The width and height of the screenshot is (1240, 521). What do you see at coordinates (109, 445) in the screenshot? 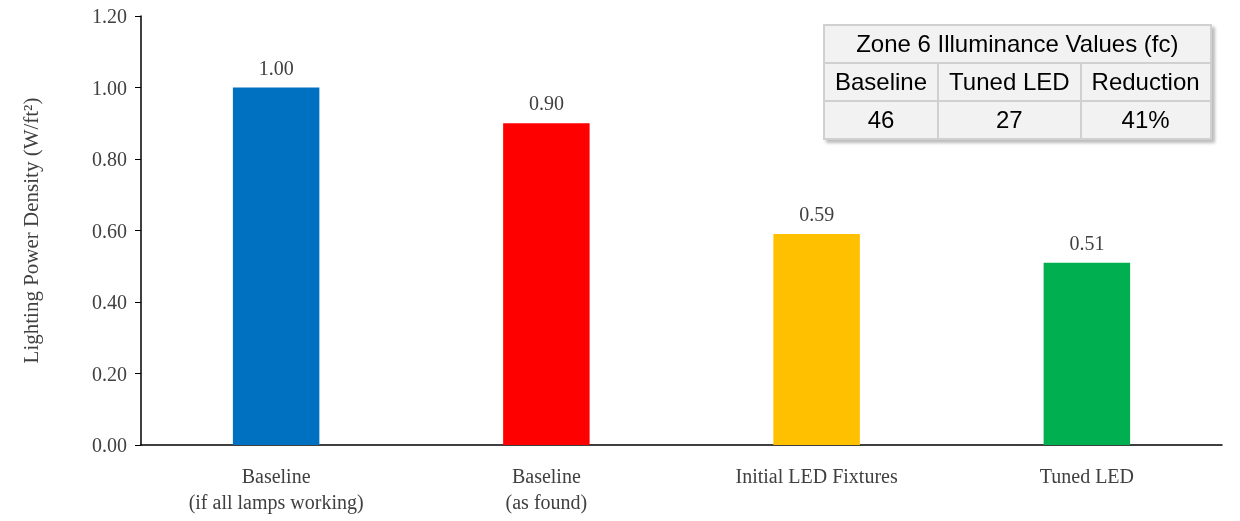
I see `y-tick-label: 0.00` at bounding box center [109, 445].